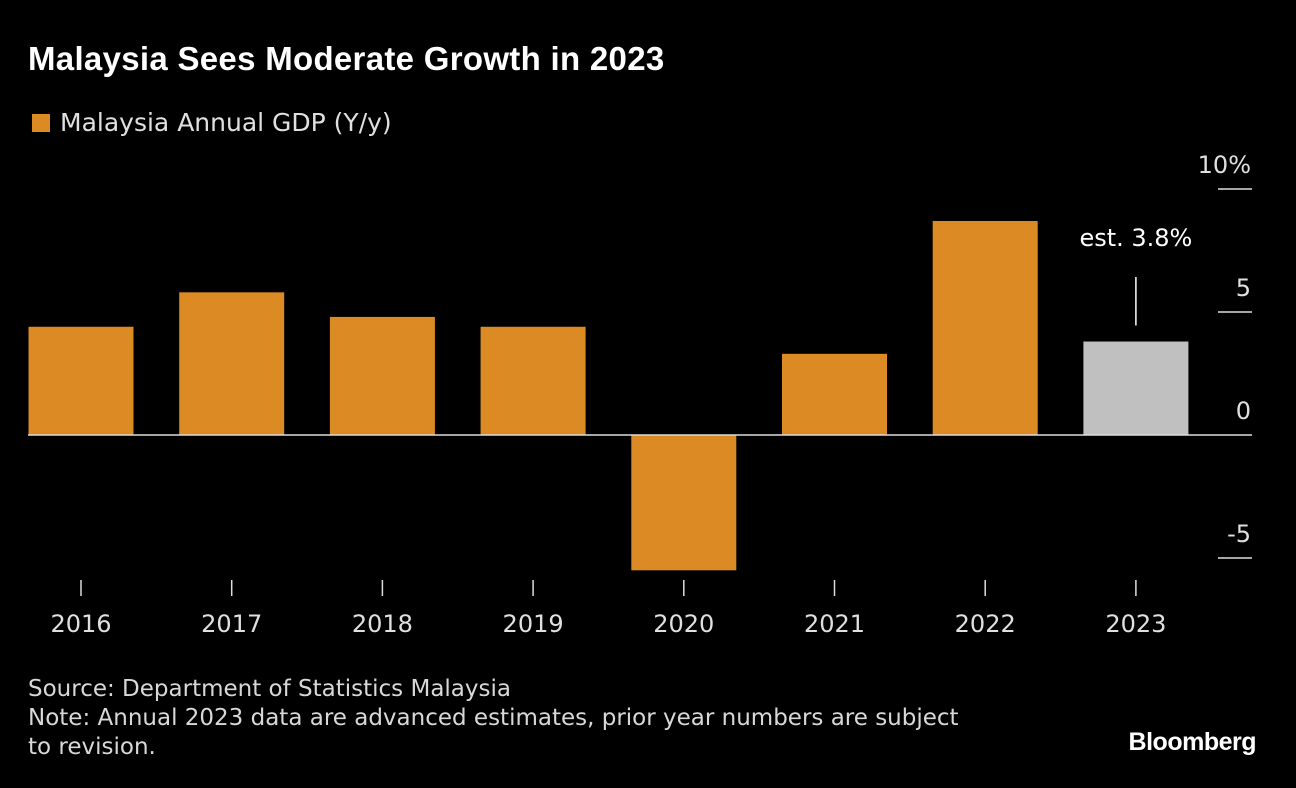 This screenshot has width=1296, height=788. I want to click on y-tick-label: 5, so click(1243, 288).